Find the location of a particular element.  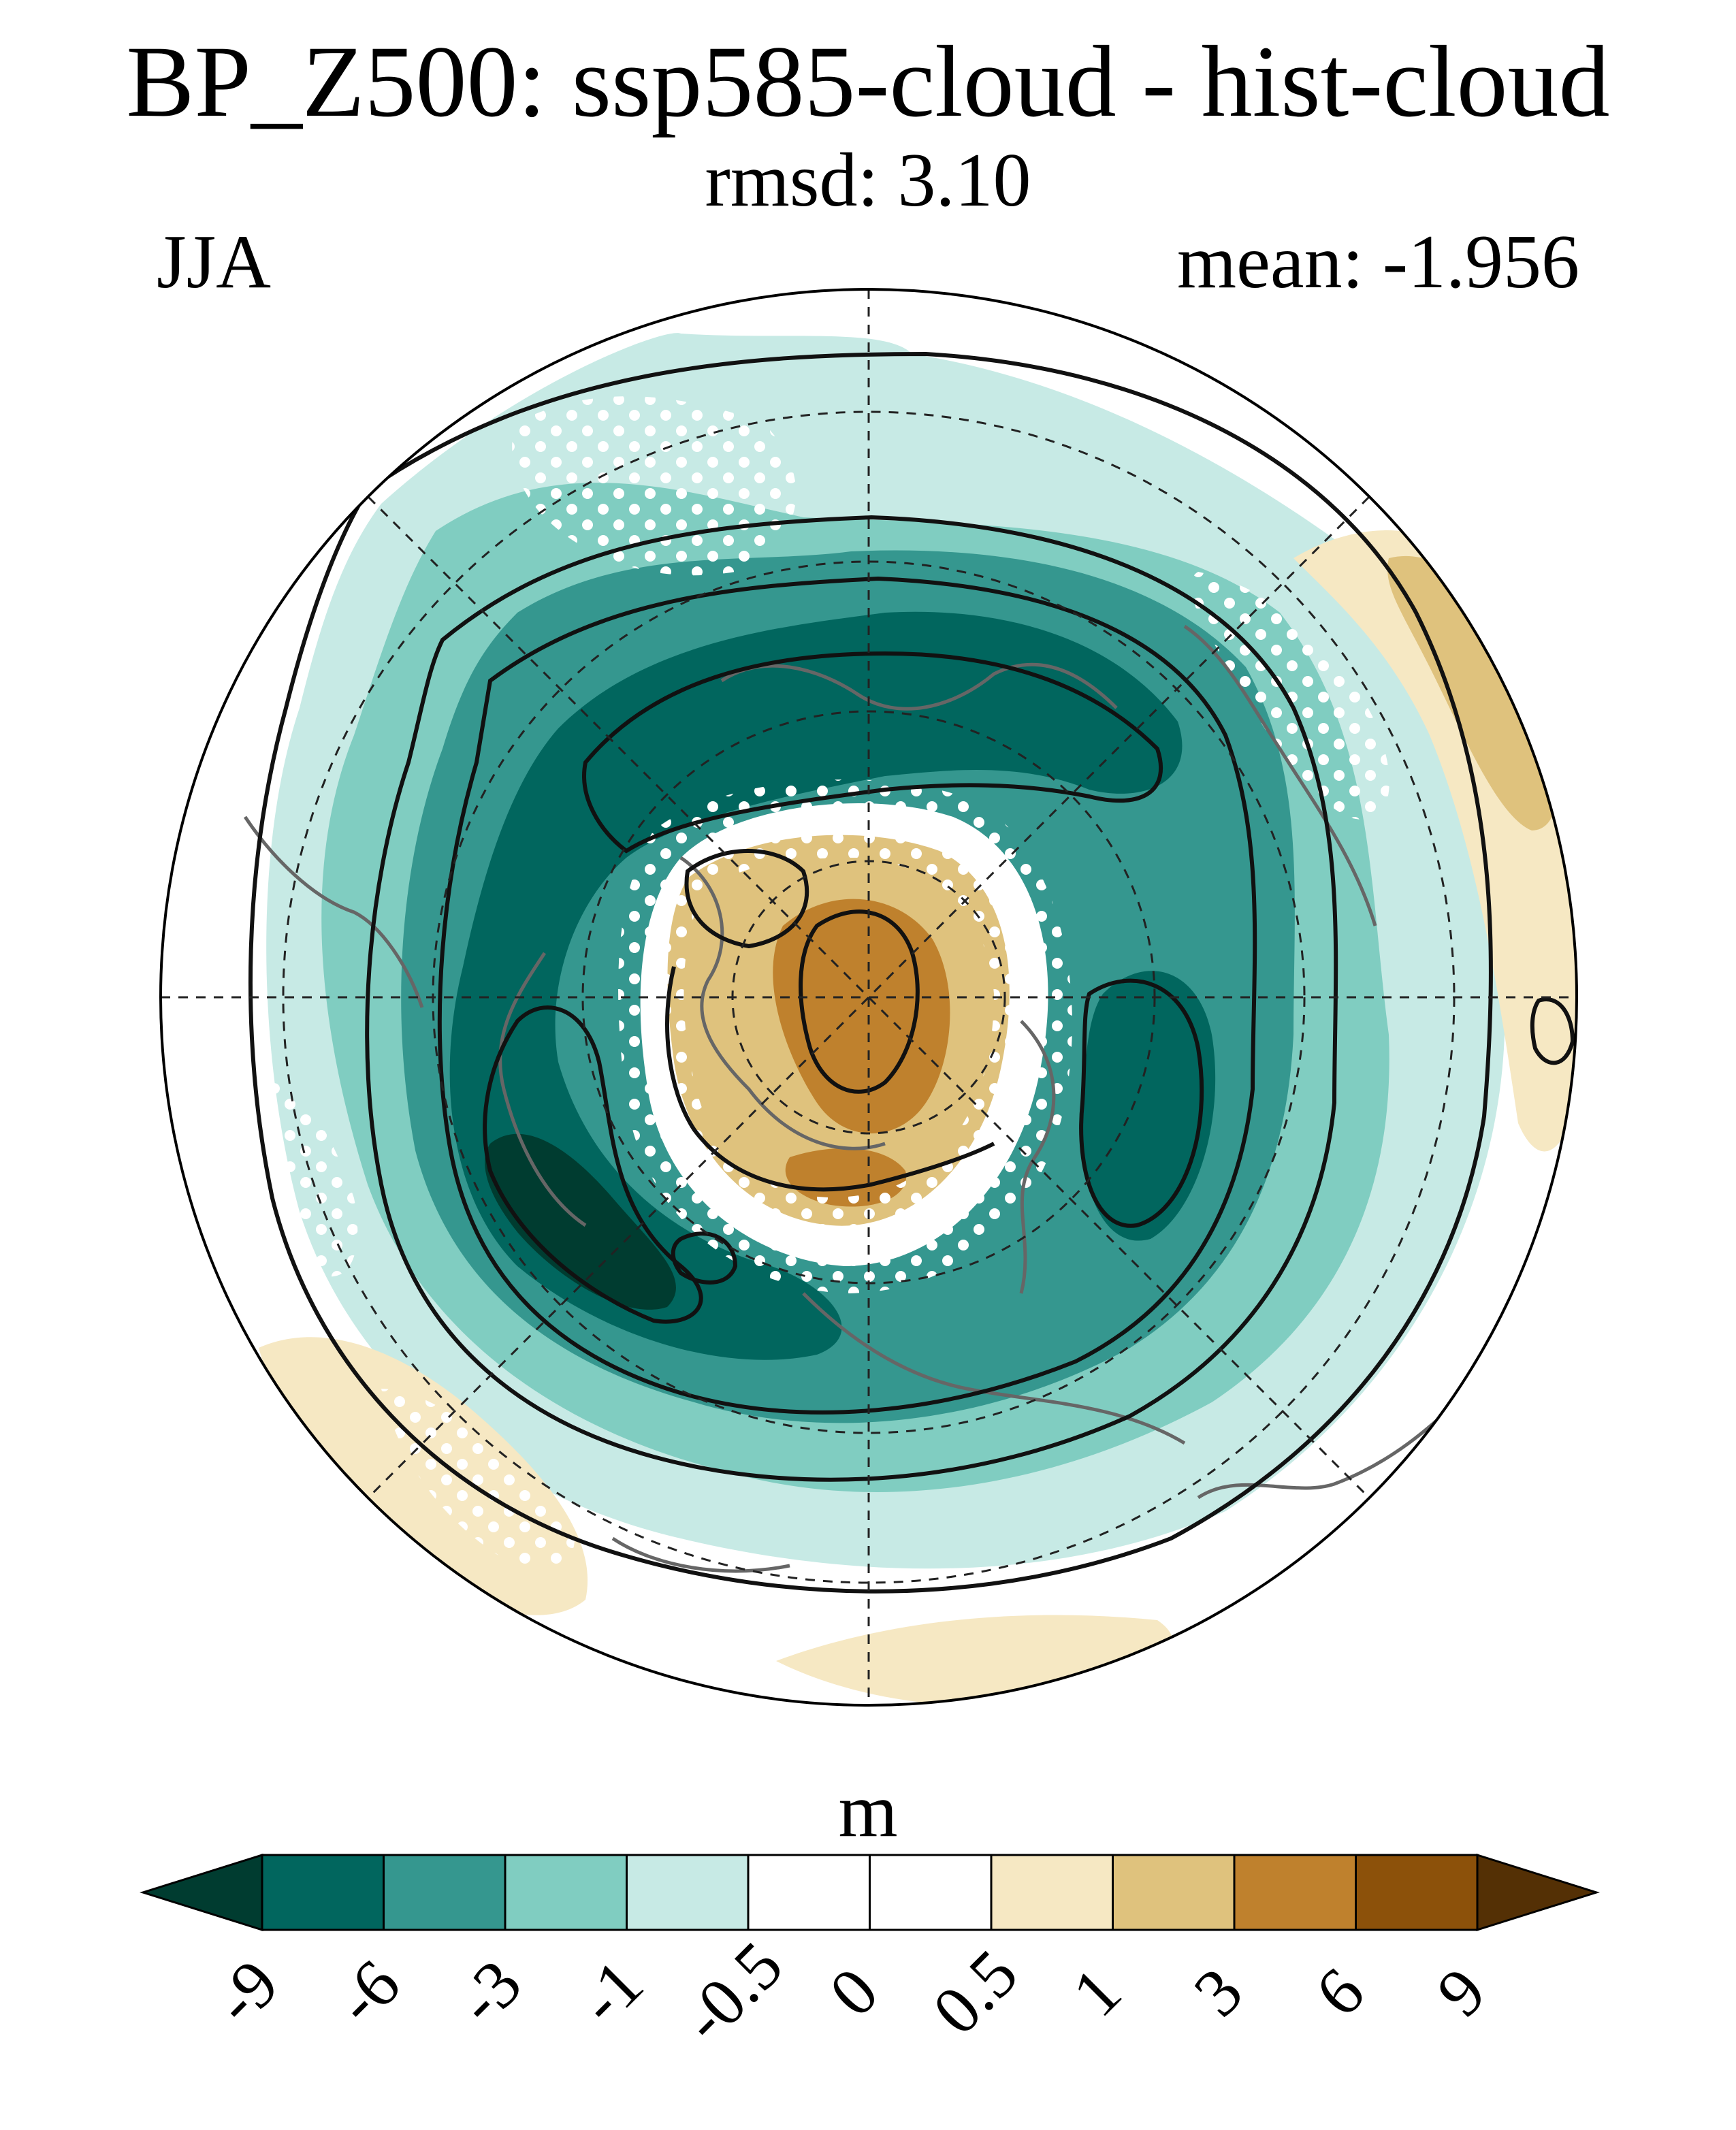

colorbar-tick-label: 6 is located at coordinates (1340, 1992).